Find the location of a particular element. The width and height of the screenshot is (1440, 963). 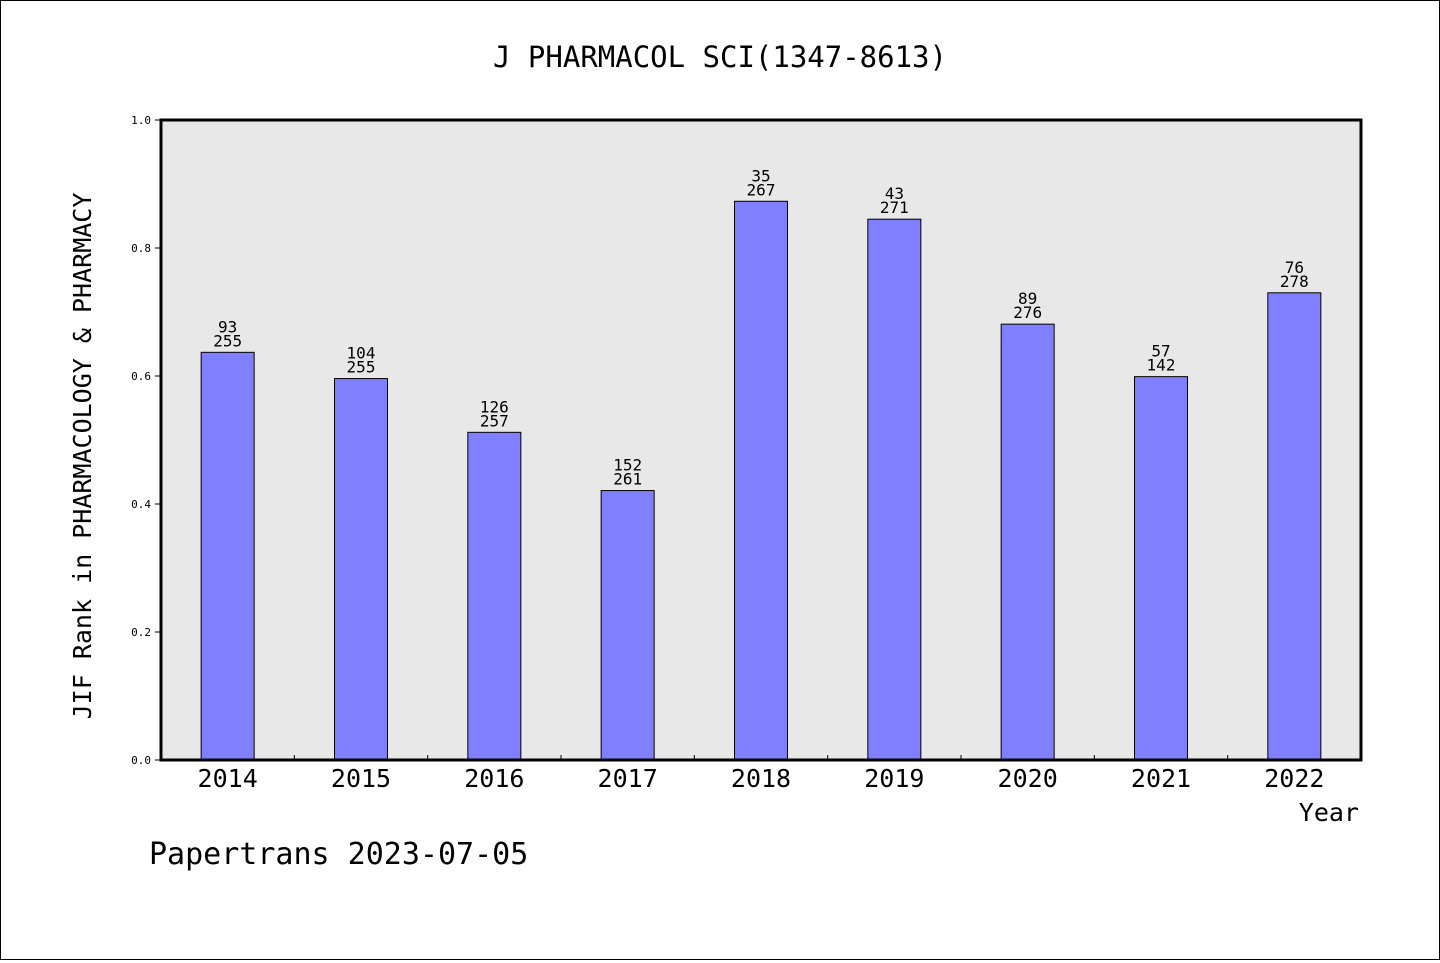

y-tick-label-0.6: 0.6 is located at coordinates (141, 376).